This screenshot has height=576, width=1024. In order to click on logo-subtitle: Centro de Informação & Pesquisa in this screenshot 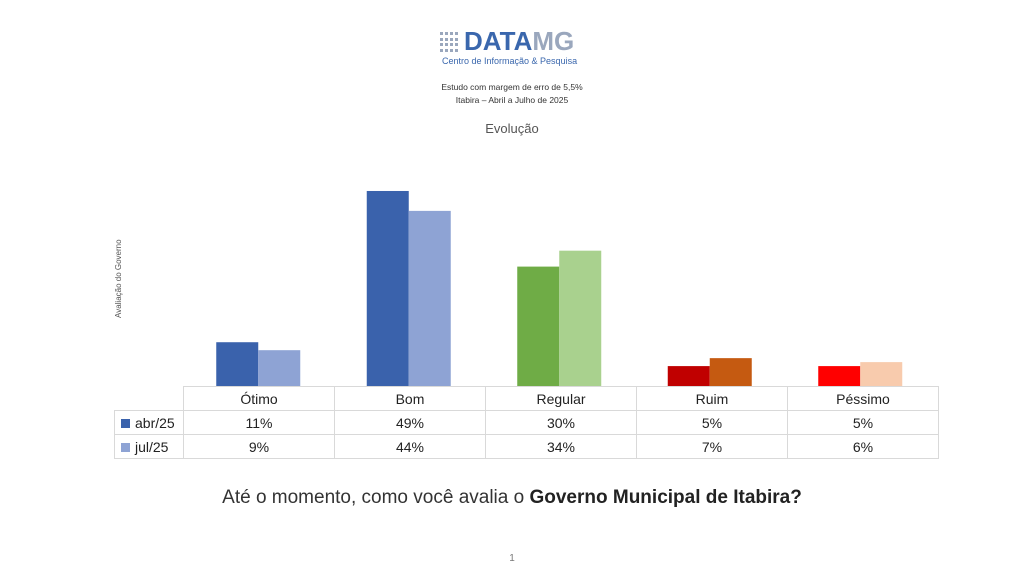, I will do `click(510, 61)`.